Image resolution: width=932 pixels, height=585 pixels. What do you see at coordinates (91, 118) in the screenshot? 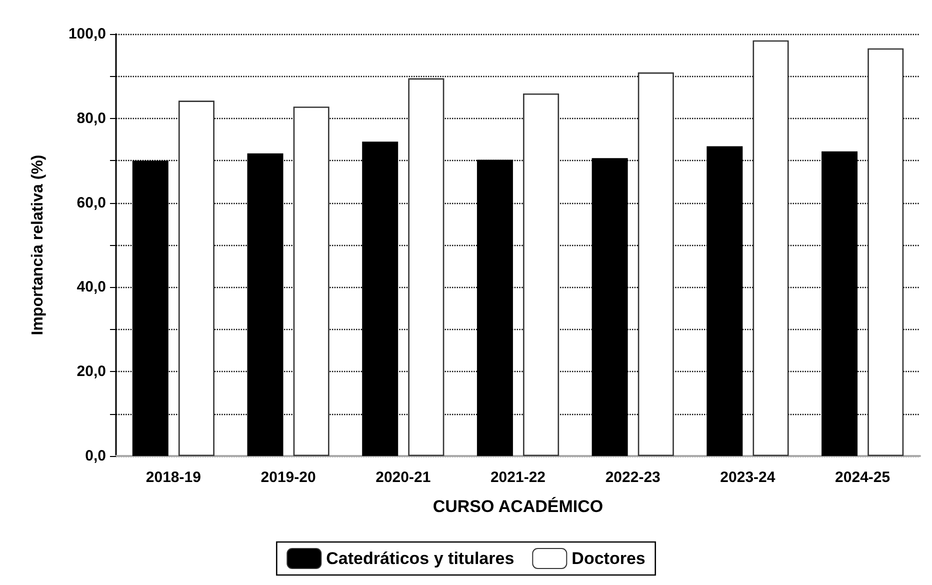
I see `y-tick-label: 80,0` at bounding box center [91, 118].